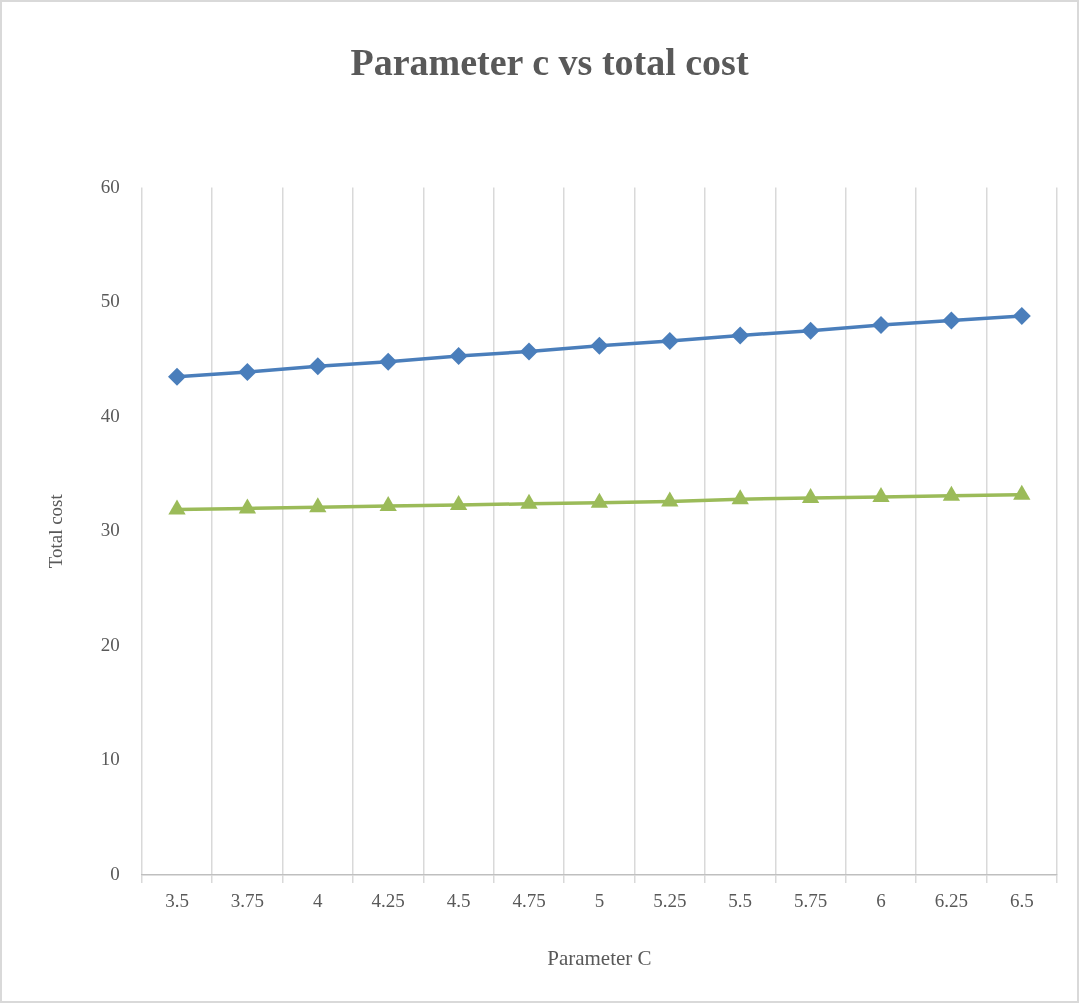 Image resolution: width=1079 pixels, height=1003 pixels. I want to click on x-tick-label: 4.75, so click(529, 901).